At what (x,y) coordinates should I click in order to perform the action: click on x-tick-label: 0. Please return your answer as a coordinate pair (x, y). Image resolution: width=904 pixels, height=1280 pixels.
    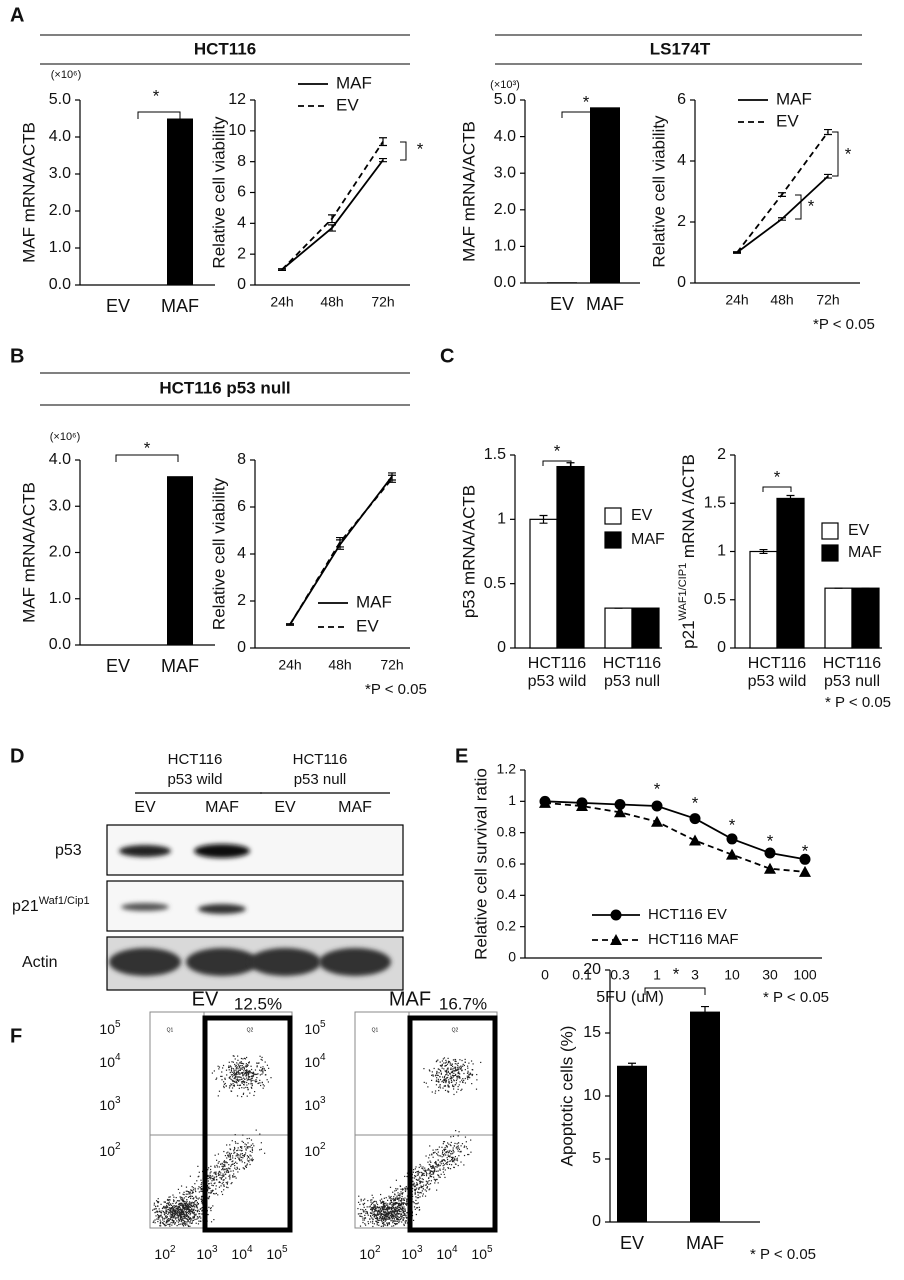
    Looking at the image, I should click on (545, 975).